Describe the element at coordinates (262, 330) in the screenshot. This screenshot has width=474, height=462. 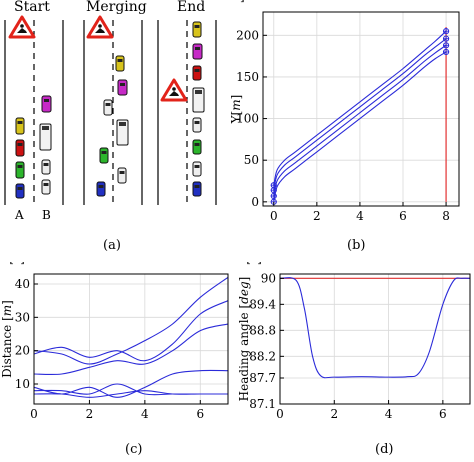
I see `y-tick-label: 88.8` at that location.